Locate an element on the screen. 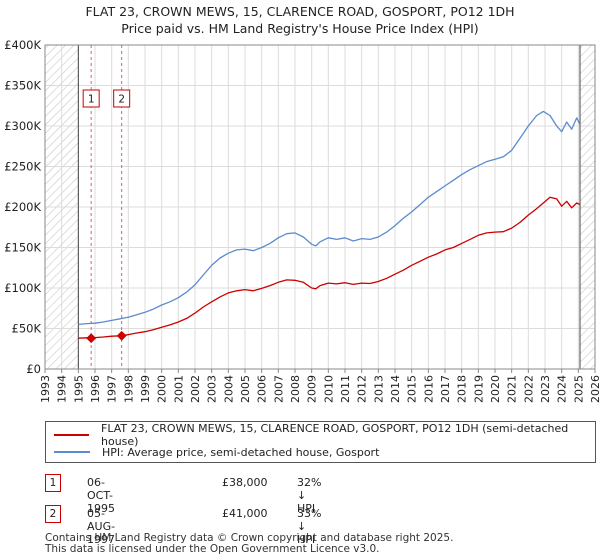  x-tick-label: 2018 is located at coordinates (462, 389).